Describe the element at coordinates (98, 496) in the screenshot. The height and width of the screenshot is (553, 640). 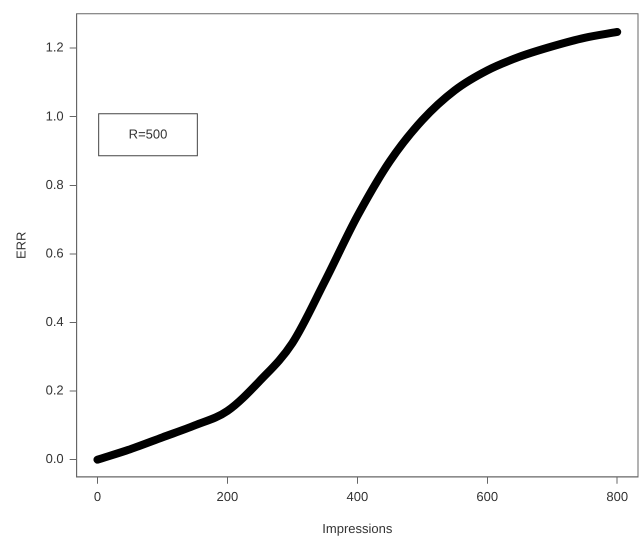
I see `x-tick-label: 0` at that location.